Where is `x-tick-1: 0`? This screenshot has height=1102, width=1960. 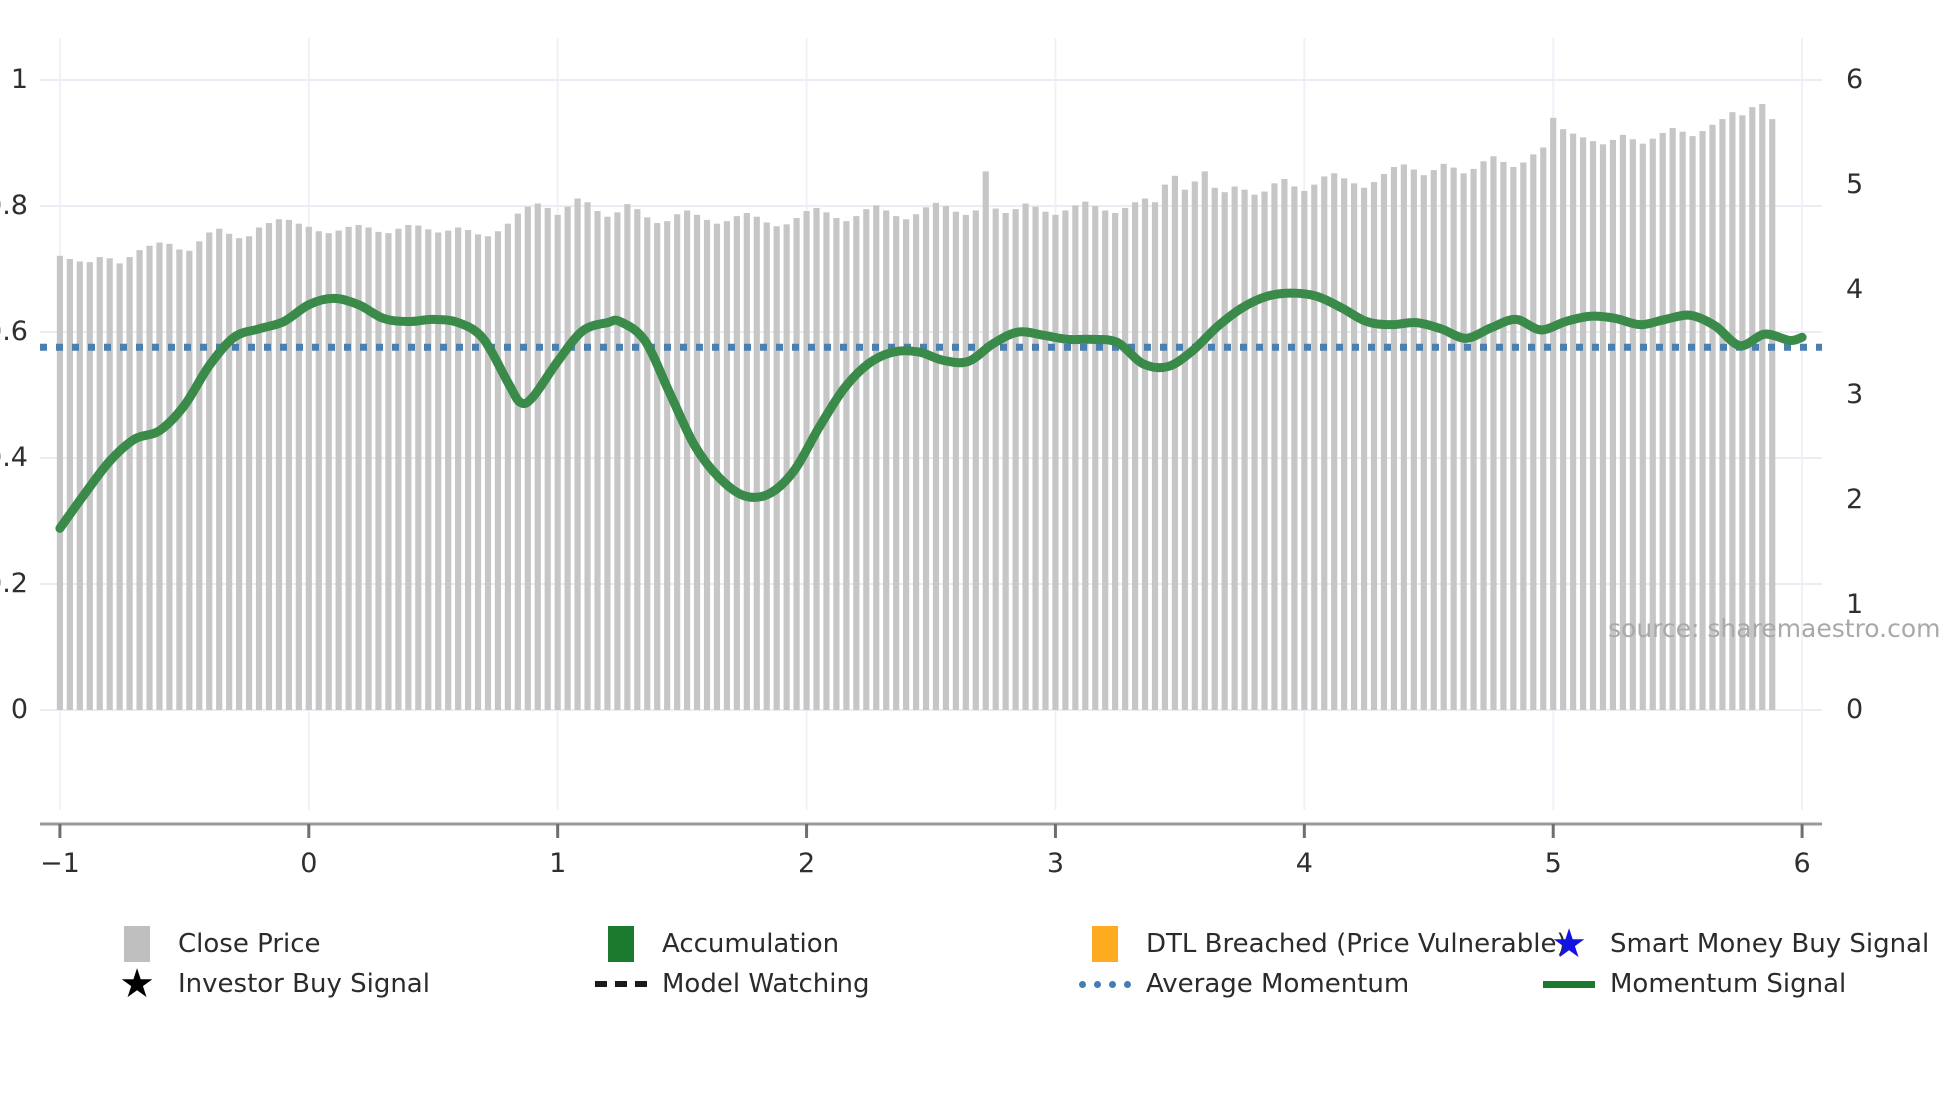 x-tick-1: 0 is located at coordinates (309, 863).